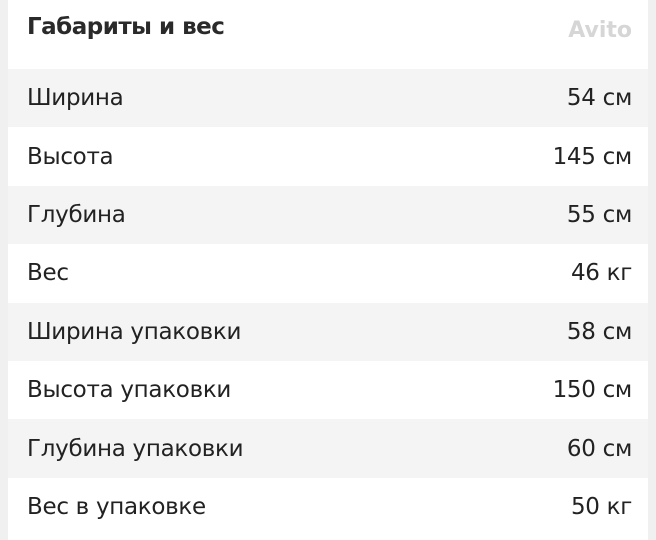  What do you see at coordinates (116, 506) in the screenshot?
I see `spec-label: Вес в упаковке` at bounding box center [116, 506].